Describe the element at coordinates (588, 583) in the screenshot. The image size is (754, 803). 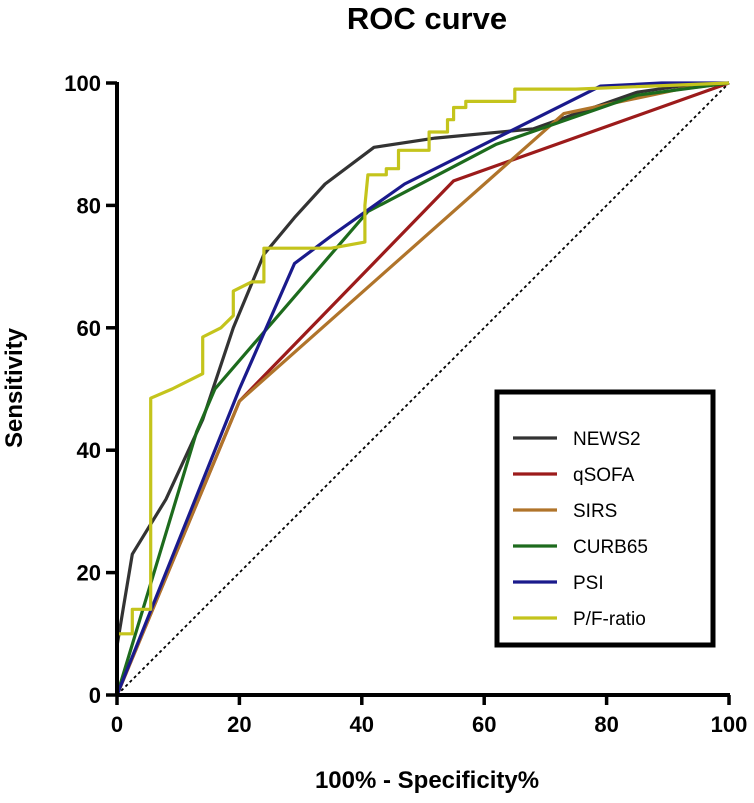
I see `legend-label: PSI` at that location.